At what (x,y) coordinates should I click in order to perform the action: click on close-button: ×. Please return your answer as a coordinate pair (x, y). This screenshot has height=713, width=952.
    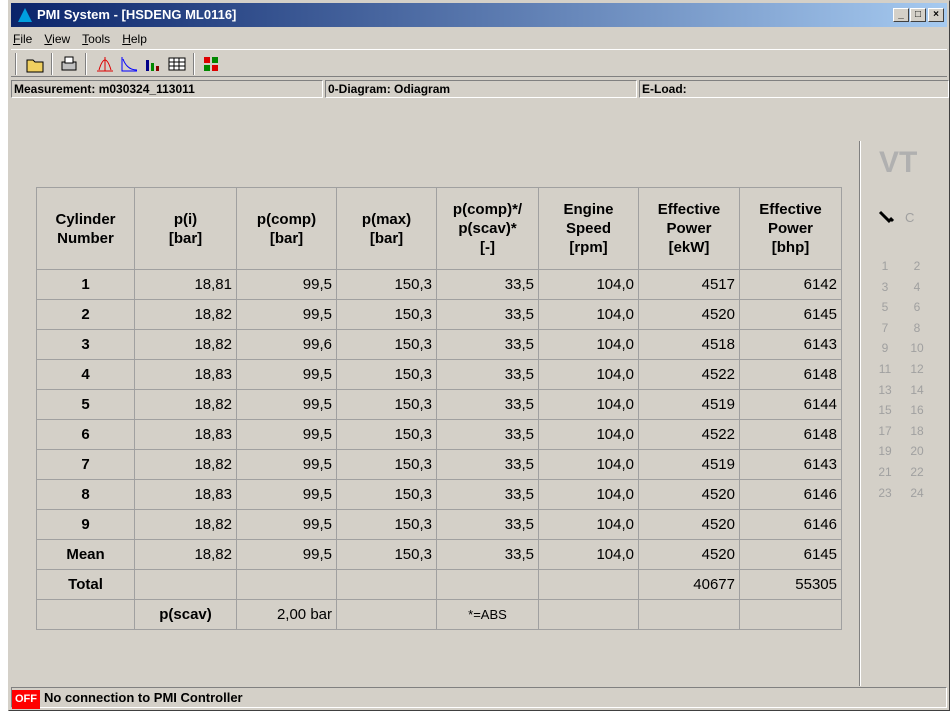
    Looking at the image, I should click on (936, 15).